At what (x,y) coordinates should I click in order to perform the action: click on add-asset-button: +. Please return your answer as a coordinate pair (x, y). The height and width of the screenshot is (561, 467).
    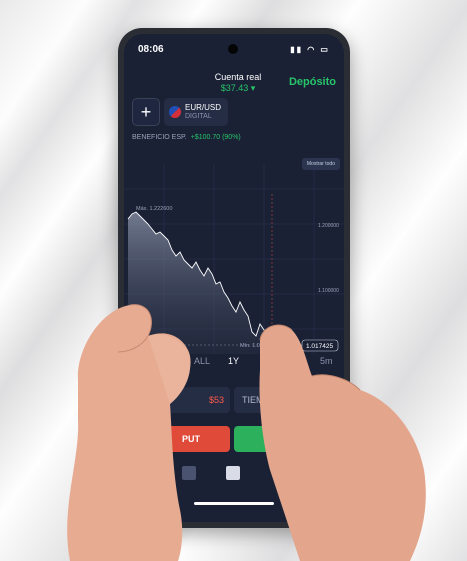
    Looking at the image, I should click on (146, 112).